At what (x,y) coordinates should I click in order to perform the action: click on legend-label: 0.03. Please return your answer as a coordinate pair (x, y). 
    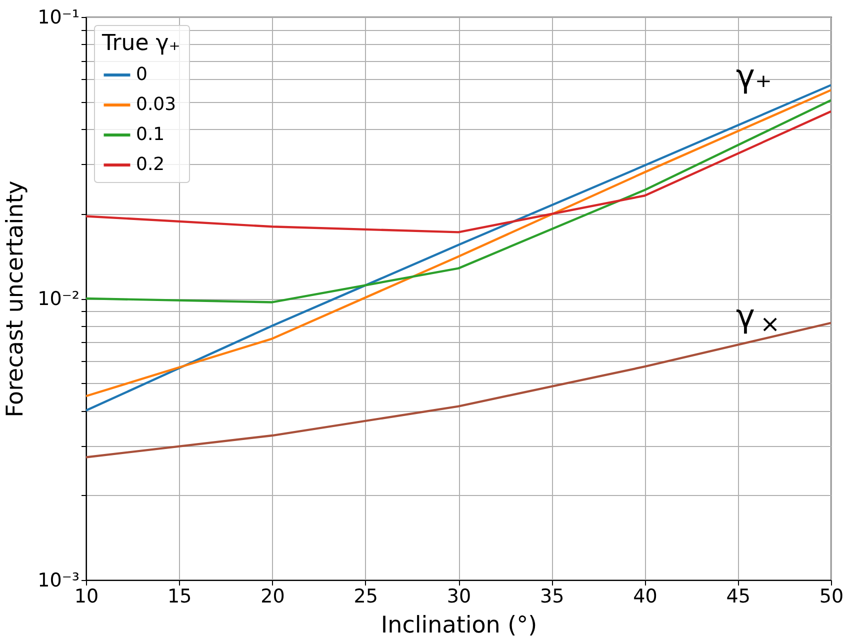
    Looking at the image, I should click on (156, 104).